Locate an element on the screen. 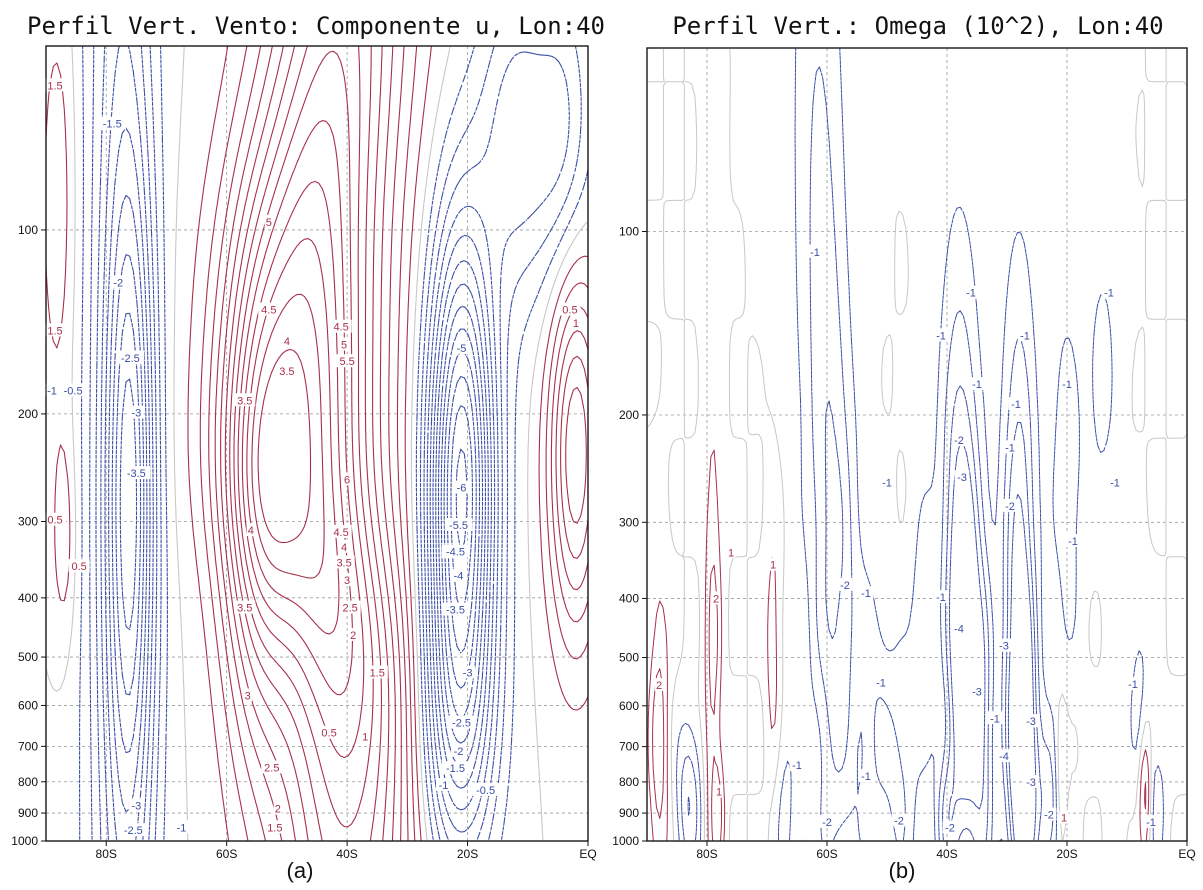 The height and width of the screenshot is (890, 1203). panel-a-y-tick-label: 500 is located at coordinates (28, 657).